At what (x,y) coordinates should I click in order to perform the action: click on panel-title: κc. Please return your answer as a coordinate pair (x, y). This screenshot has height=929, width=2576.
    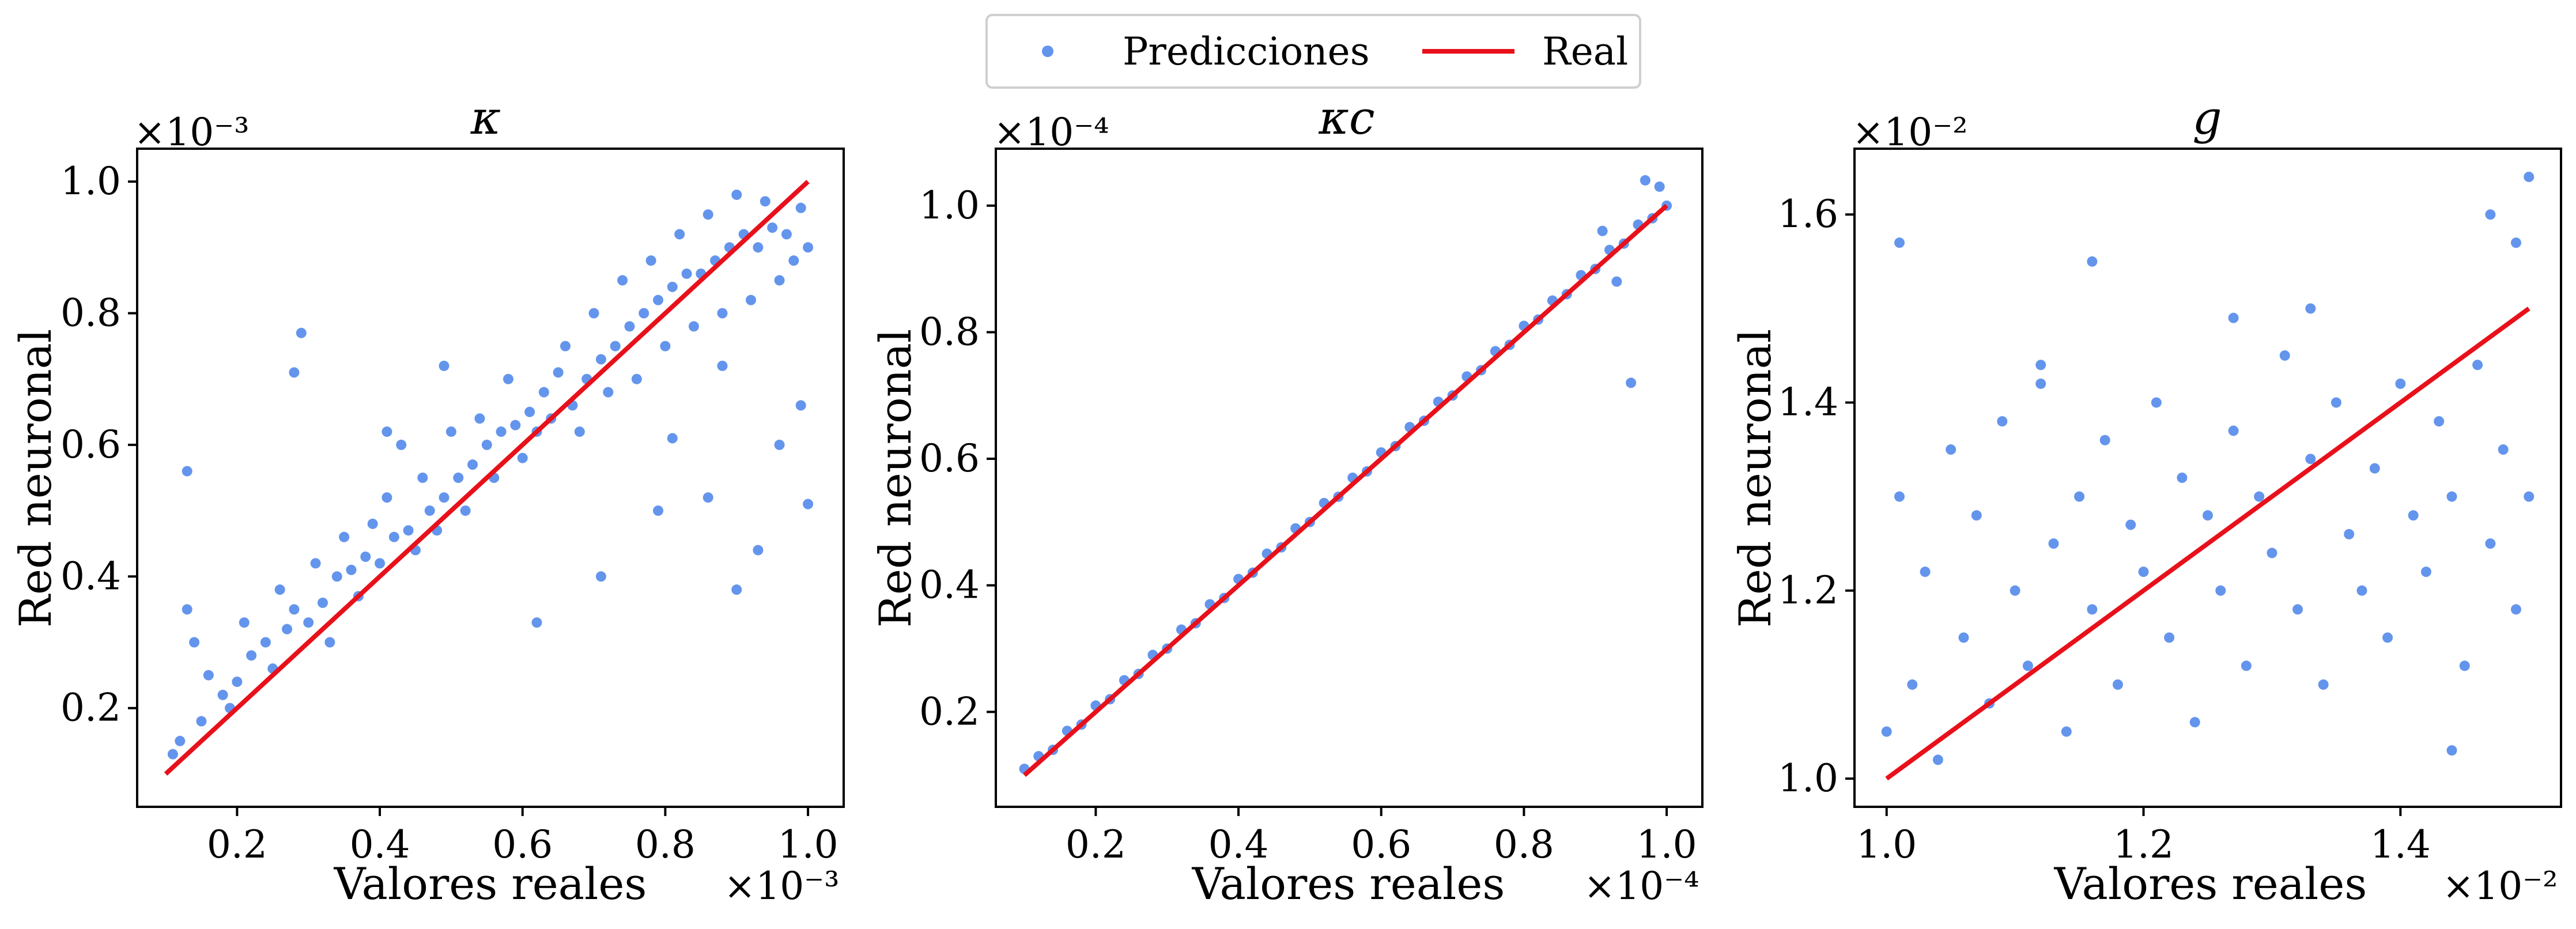
    Looking at the image, I should click on (1346, 118).